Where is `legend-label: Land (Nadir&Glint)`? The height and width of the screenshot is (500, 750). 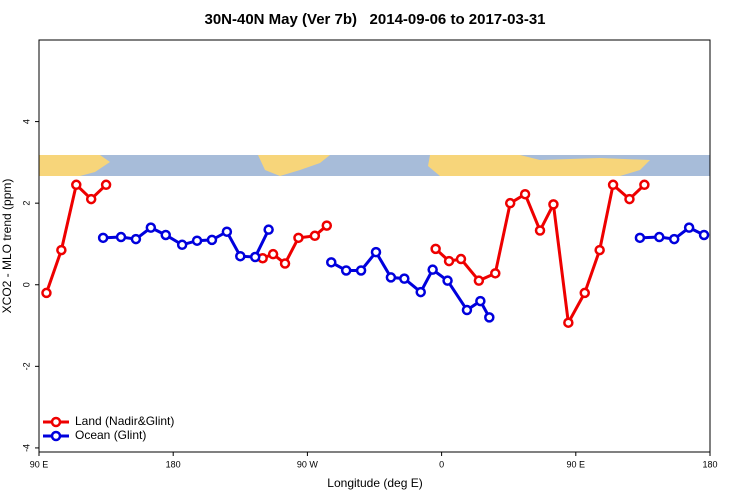
legend-label: Land (Nadir&Glint) is located at coordinates (124, 421).